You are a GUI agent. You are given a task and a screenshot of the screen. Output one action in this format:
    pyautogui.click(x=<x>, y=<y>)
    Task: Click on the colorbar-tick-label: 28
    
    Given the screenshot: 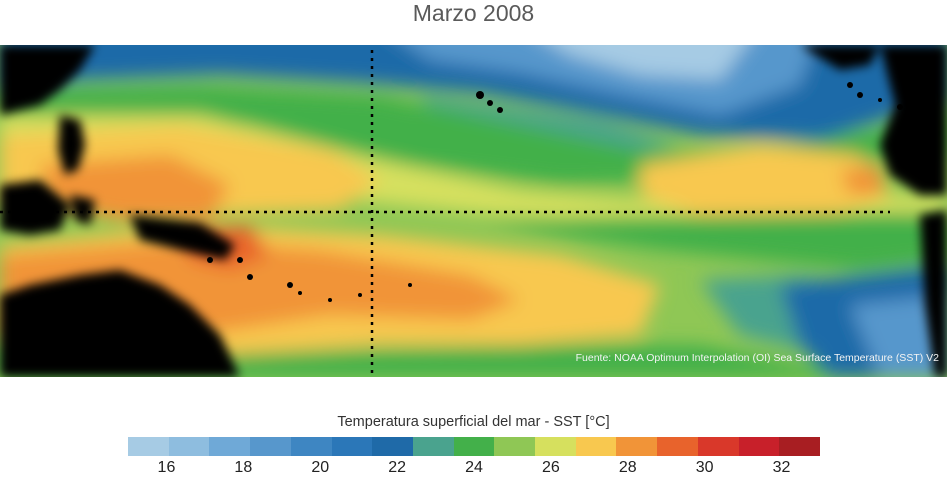 What is the action you would take?
    pyautogui.click(x=627, y=467)
    